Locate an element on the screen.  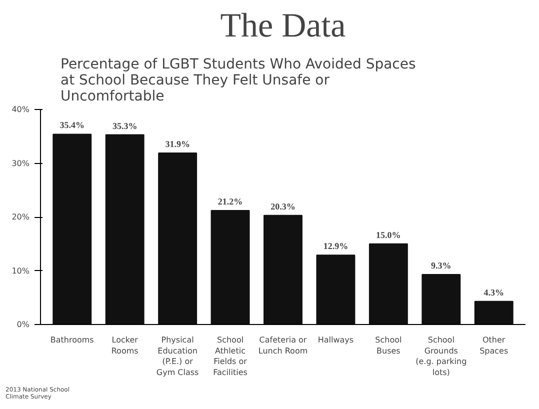
x-tick-label: School Buses is located at coordinates (388, 346).